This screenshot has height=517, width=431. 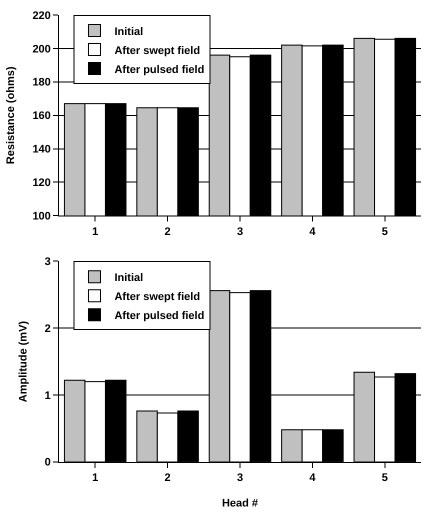 I want to click on y-axis-title: Amplitude (mV), so click(x=23, y=361).